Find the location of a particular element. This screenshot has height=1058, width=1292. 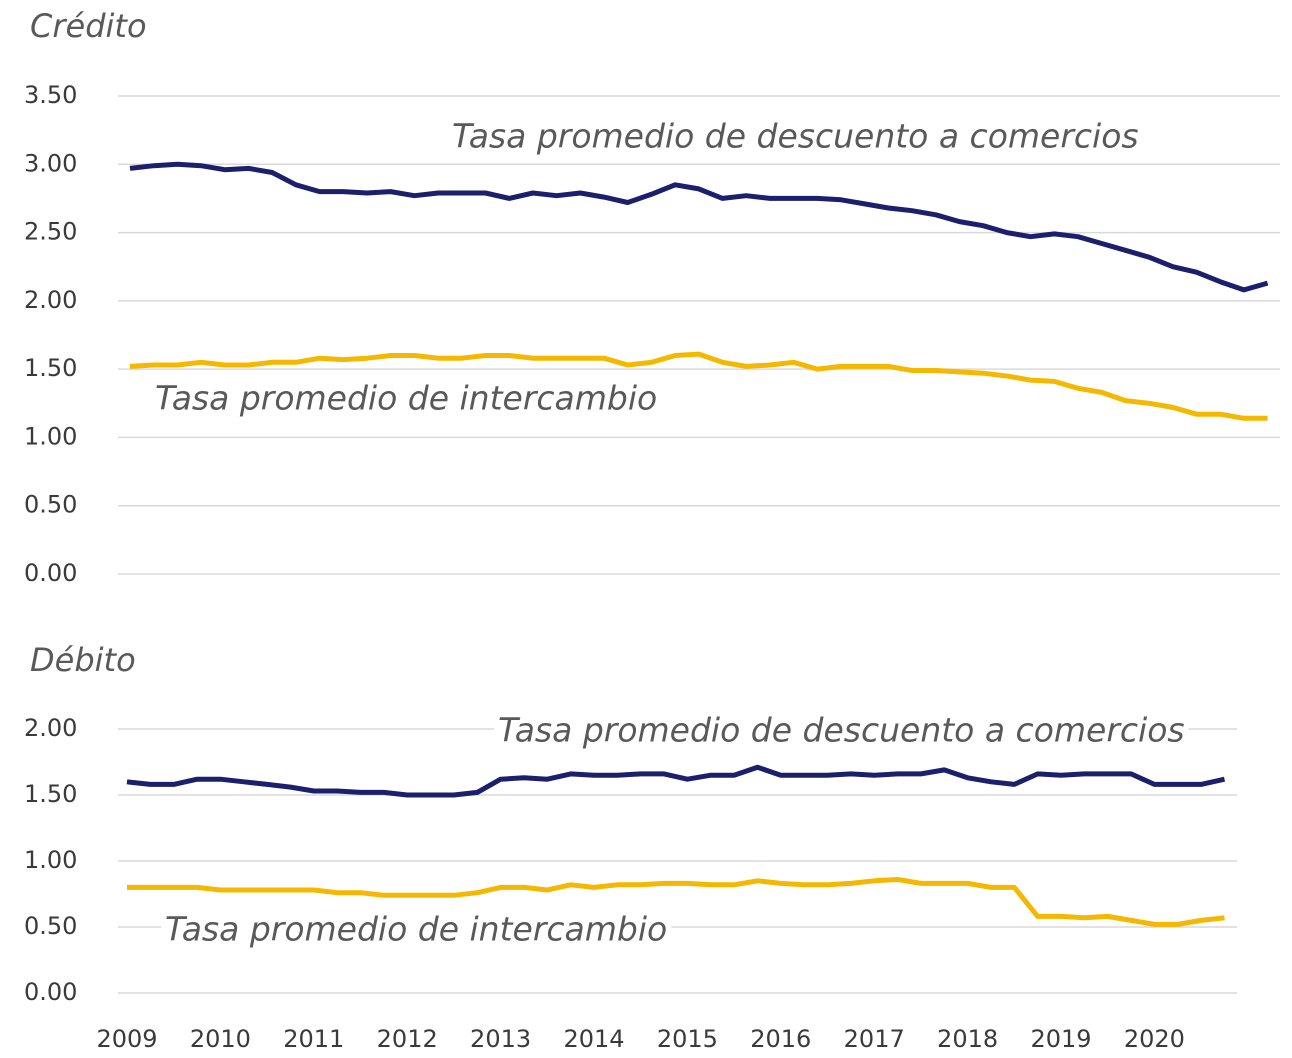

x-tick-label: 2009 is located at coordinates (126, 1039).